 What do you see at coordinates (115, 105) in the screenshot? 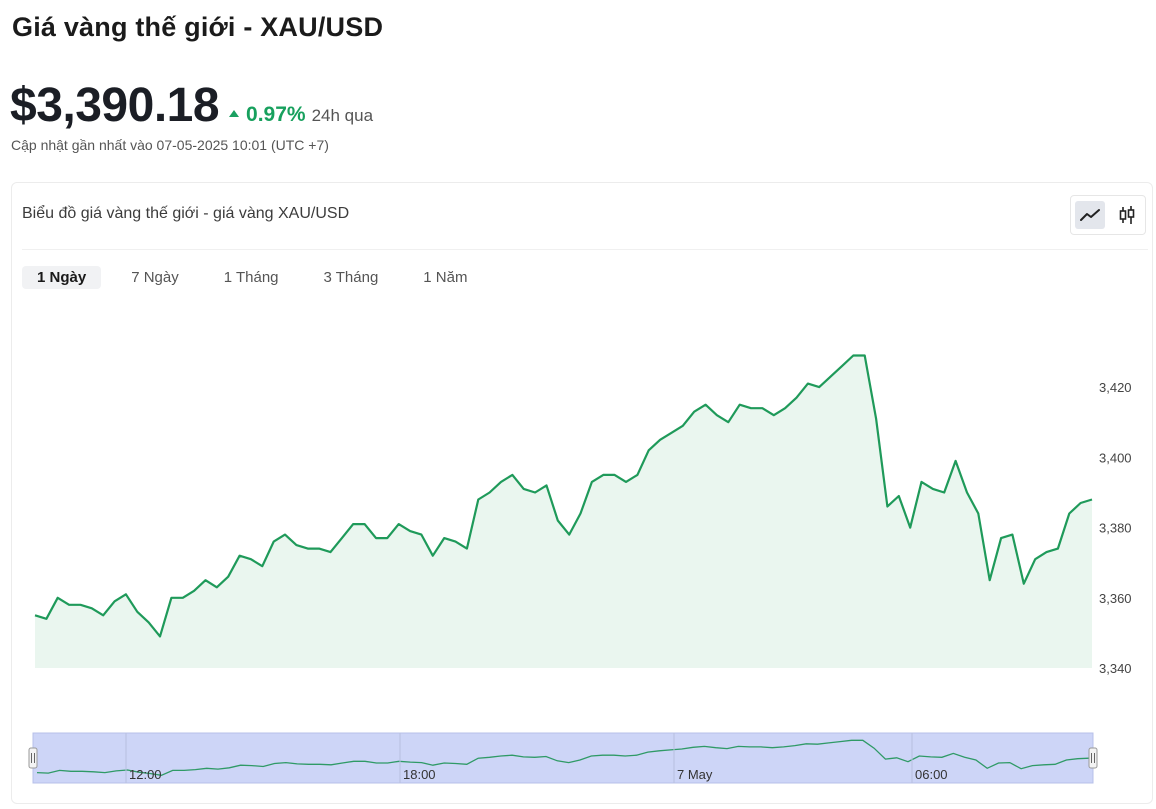
I see `current-price: $3,390.18` at bounding box center [115, 105].